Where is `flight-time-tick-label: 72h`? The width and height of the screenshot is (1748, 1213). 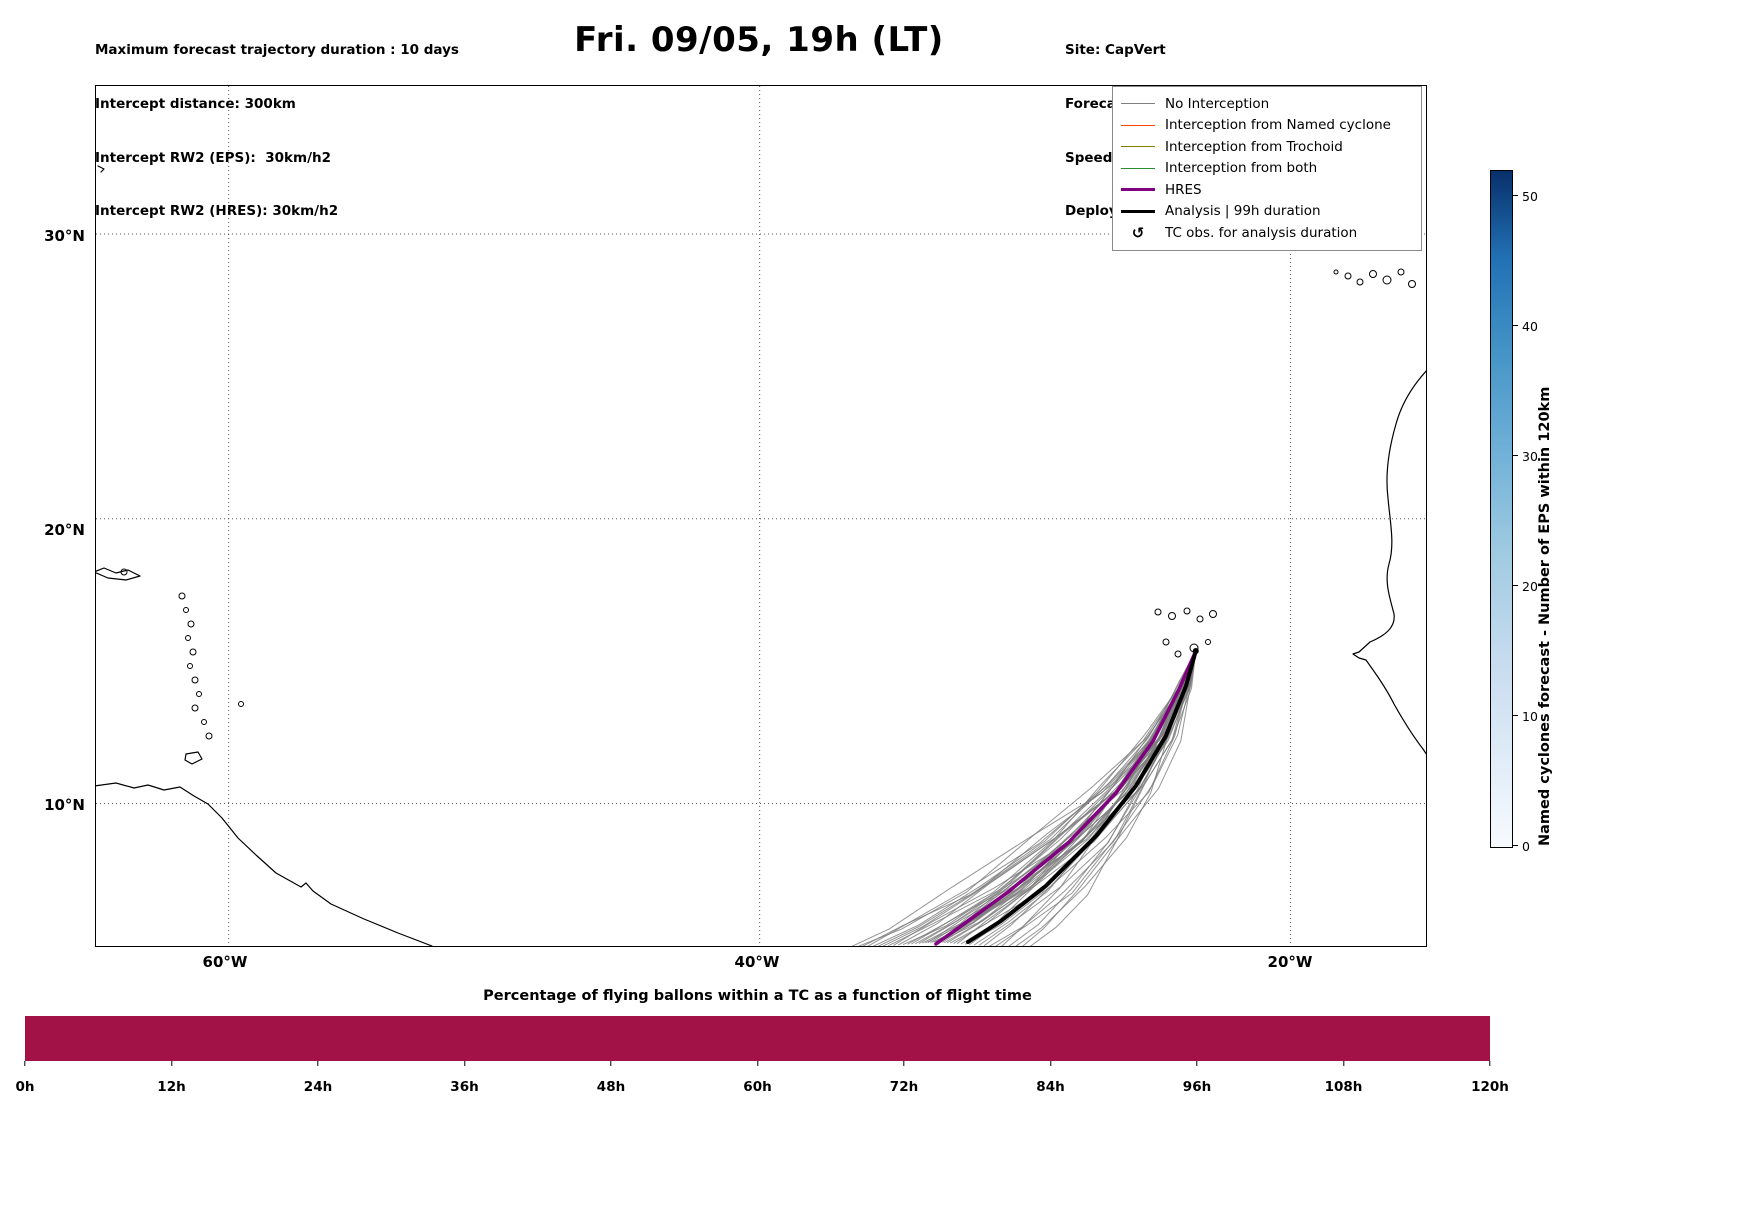
flight-time-tick-label: 72h is located at coordinates (904, 1087).